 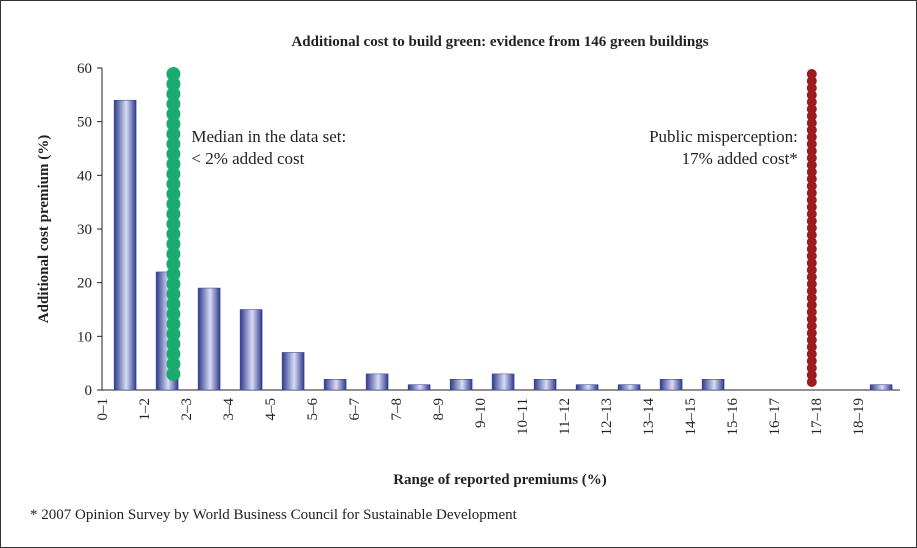 I want to click on reference-label: < 2% added cost, so click(x=247, y=158).